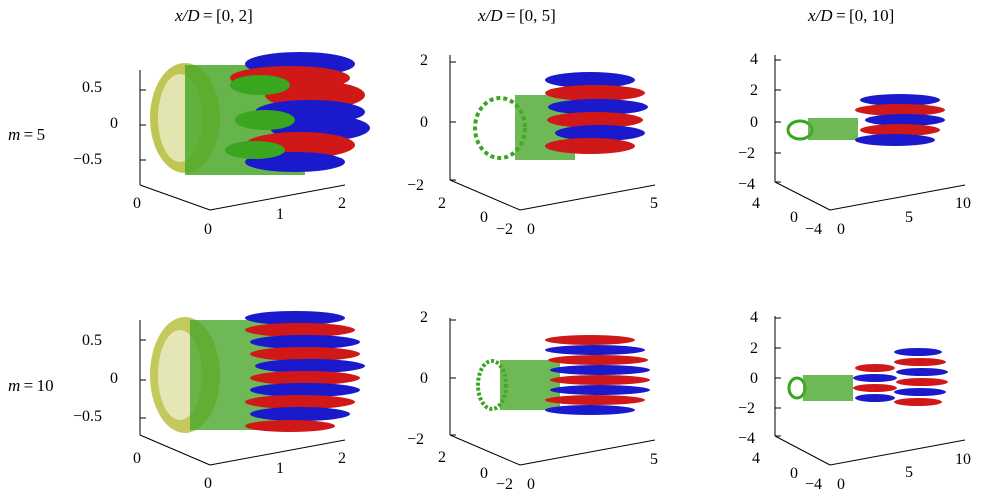  I want to click on z-tick: −2, so click(746, 409).